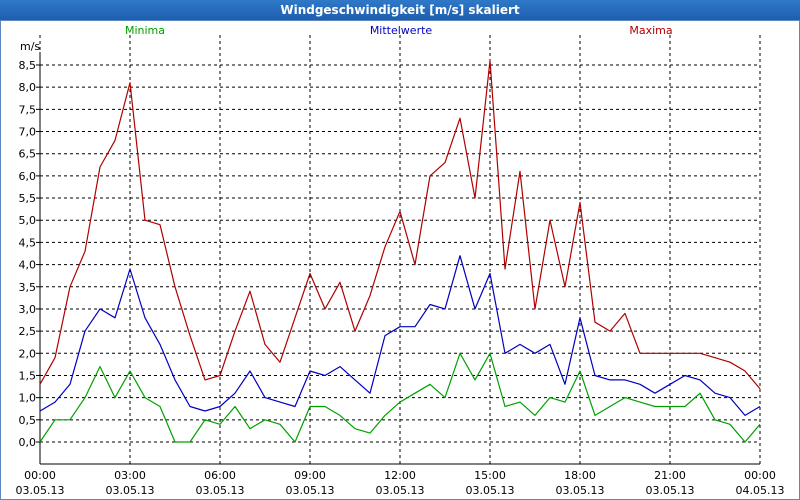 The height and width of the screenshot is (500, 800). What do you see at coordinates (28, 154) in the screenshot?
I see `y-tick-label: 6,5` at bounding box center [28, 154].